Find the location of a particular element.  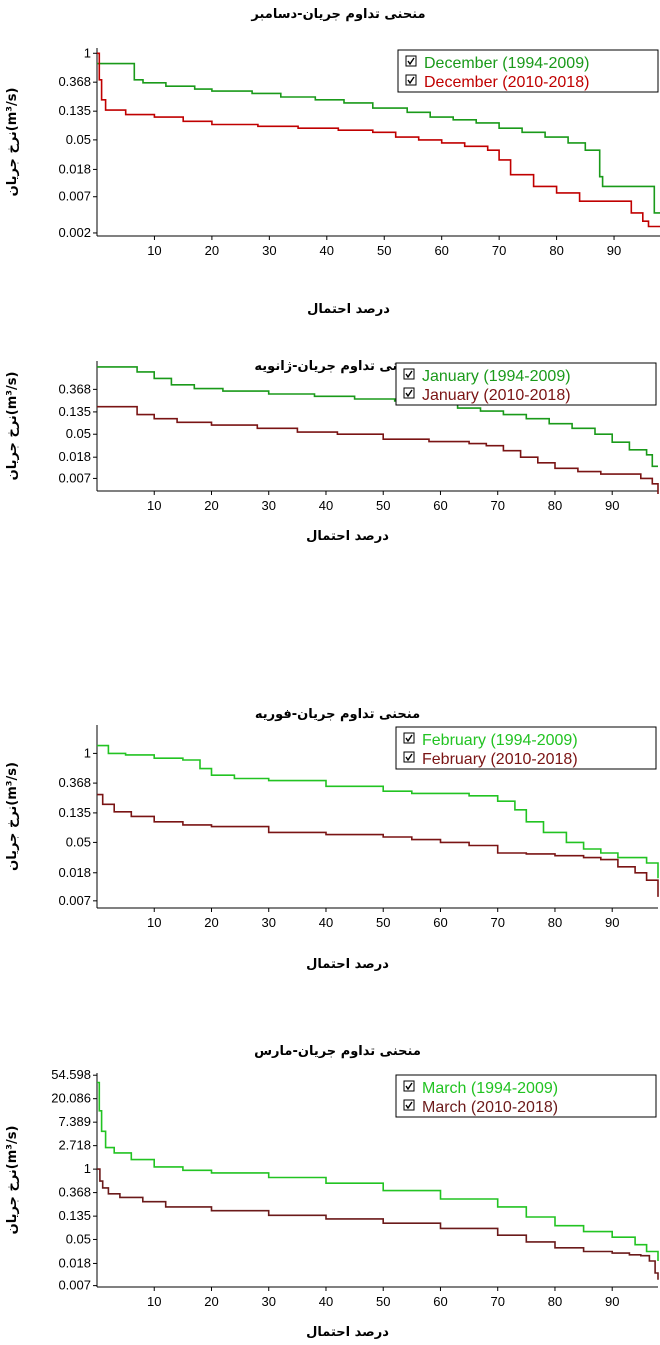

y-tick-label: 7.389 is located at coordinates (74, 1121).